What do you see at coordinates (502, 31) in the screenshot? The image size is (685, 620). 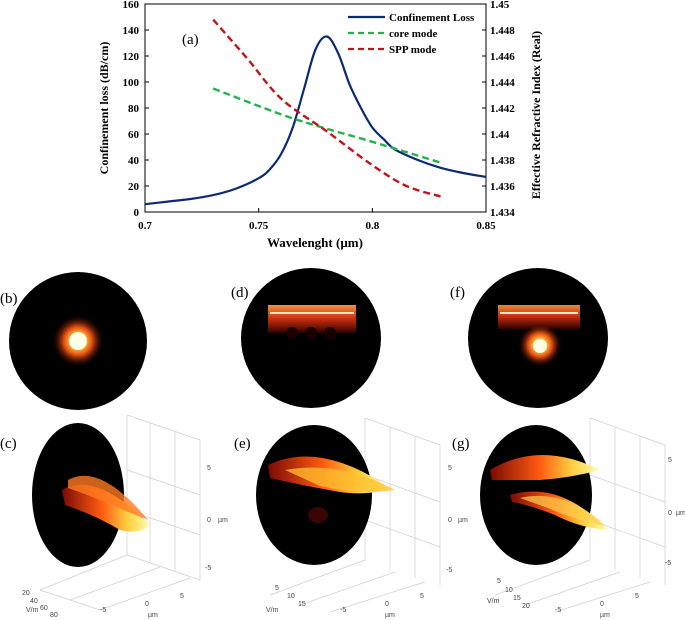 I see `right-tick-label: 1.448` at bounding box center [502, 31].